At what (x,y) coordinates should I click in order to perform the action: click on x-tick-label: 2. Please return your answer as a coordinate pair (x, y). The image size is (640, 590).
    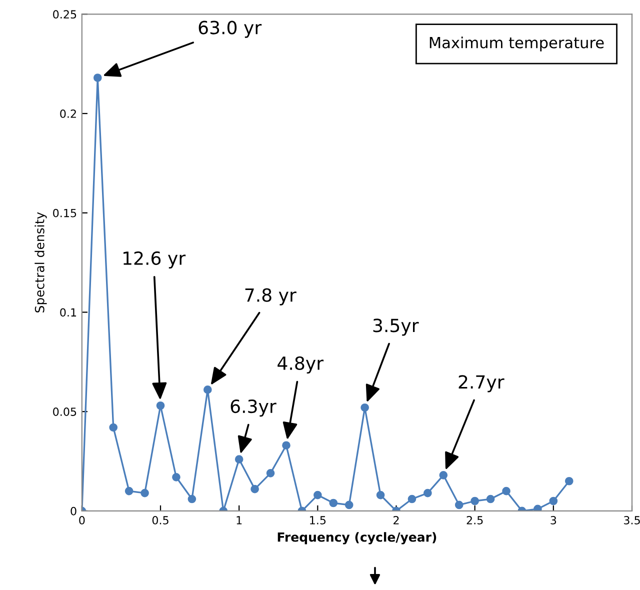
    Looking at the image, I should click on (396, 520).